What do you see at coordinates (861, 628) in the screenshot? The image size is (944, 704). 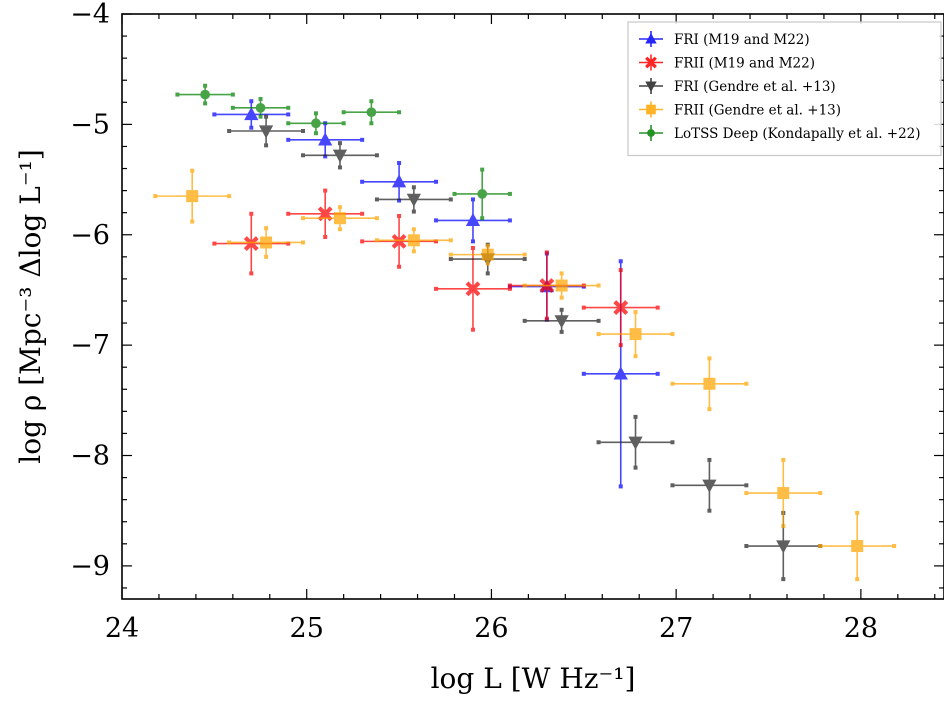 I see `x-tick-label: 28` at bounding box center [861, 628].